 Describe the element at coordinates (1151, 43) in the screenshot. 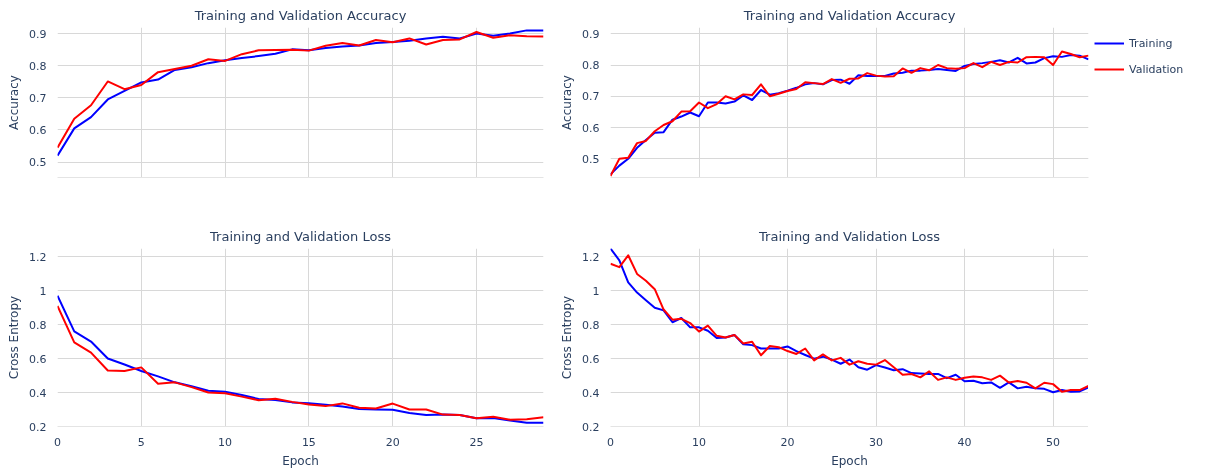

I see `legend-label: Training` at that location.